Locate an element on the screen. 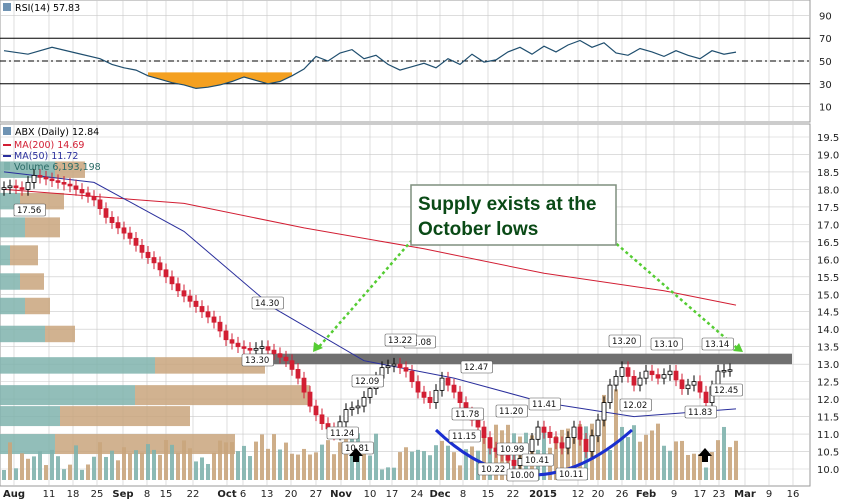 This screenshot has height=501, width=845. callout-frame is located at coordinates (513, 215).